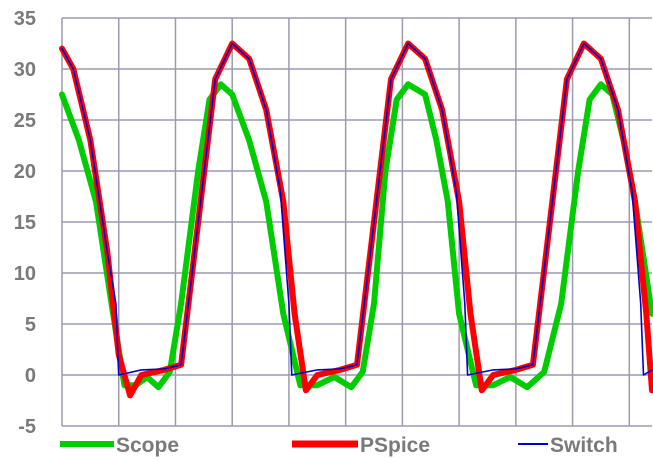 Image resolution: width=653 pixels, height=460 pixels. What do you see at coordinates (87, 444) in the screenshot?
I see `legend-swatch-scope` at bounding box center [87, 444].